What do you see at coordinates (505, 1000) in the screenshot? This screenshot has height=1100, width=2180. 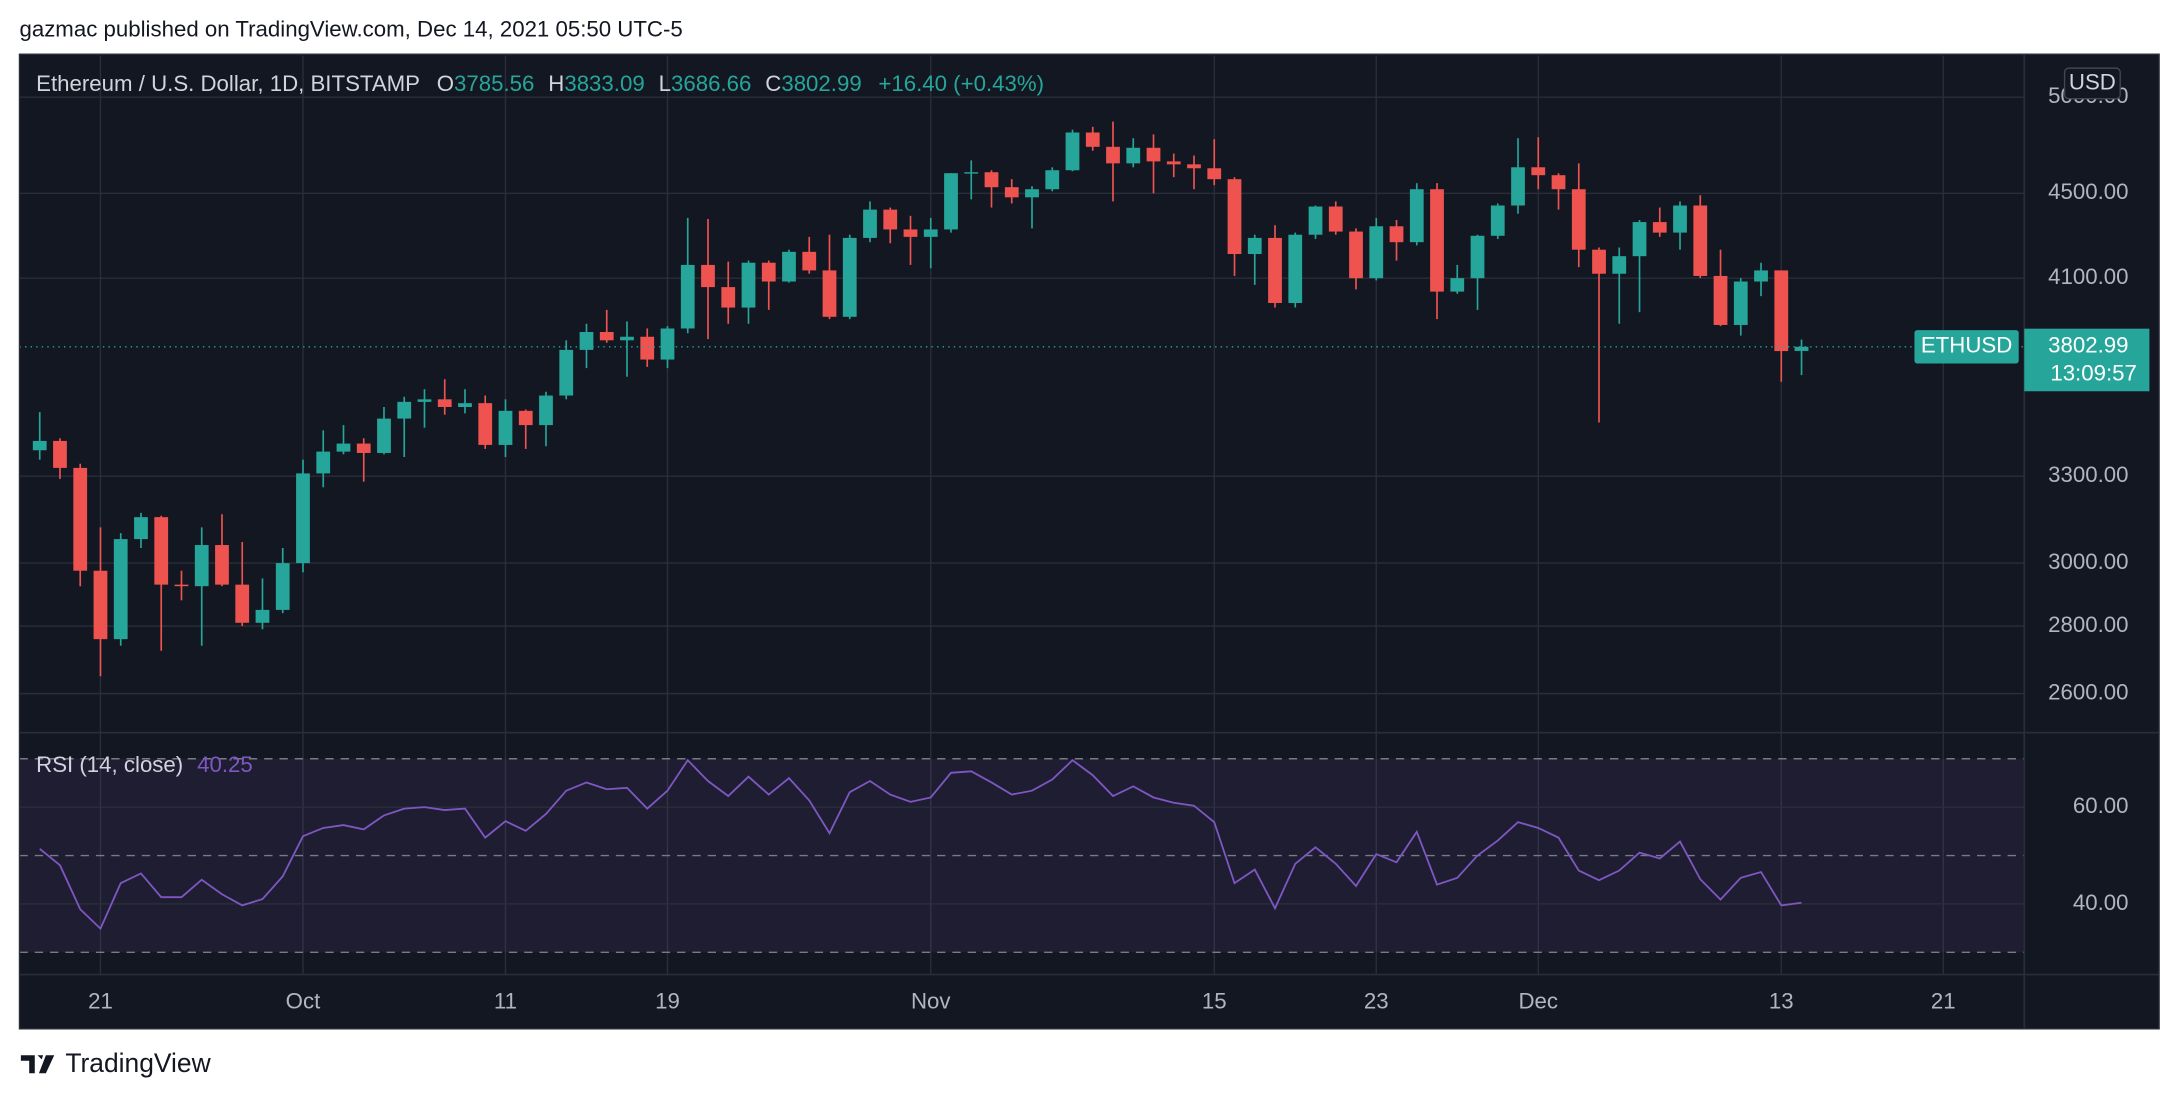 I see `x-tick-label: 11` at bounding box center [505, 1000].